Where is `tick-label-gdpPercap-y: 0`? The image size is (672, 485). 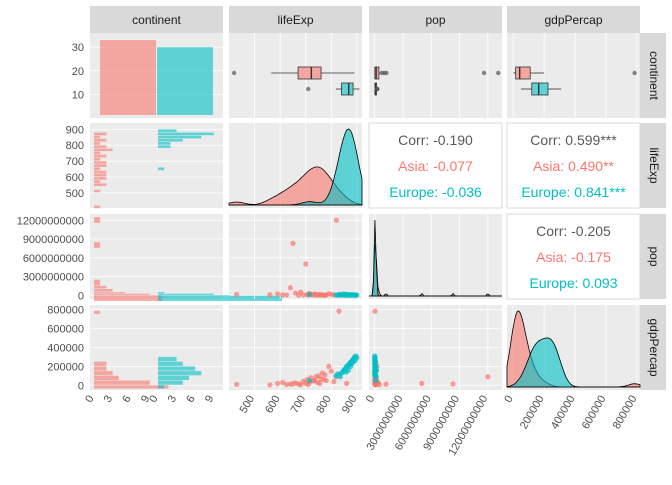
tick-label-gdpPercap-y: 0 is located at coordinates (81, 386).